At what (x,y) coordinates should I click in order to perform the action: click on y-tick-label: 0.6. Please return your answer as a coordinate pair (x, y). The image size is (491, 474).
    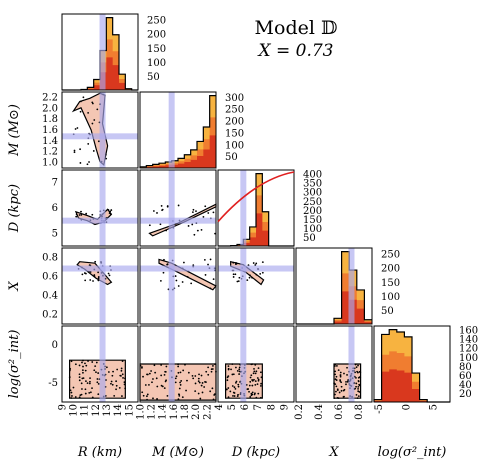
    Looking at the image, I should click on (50, 277).